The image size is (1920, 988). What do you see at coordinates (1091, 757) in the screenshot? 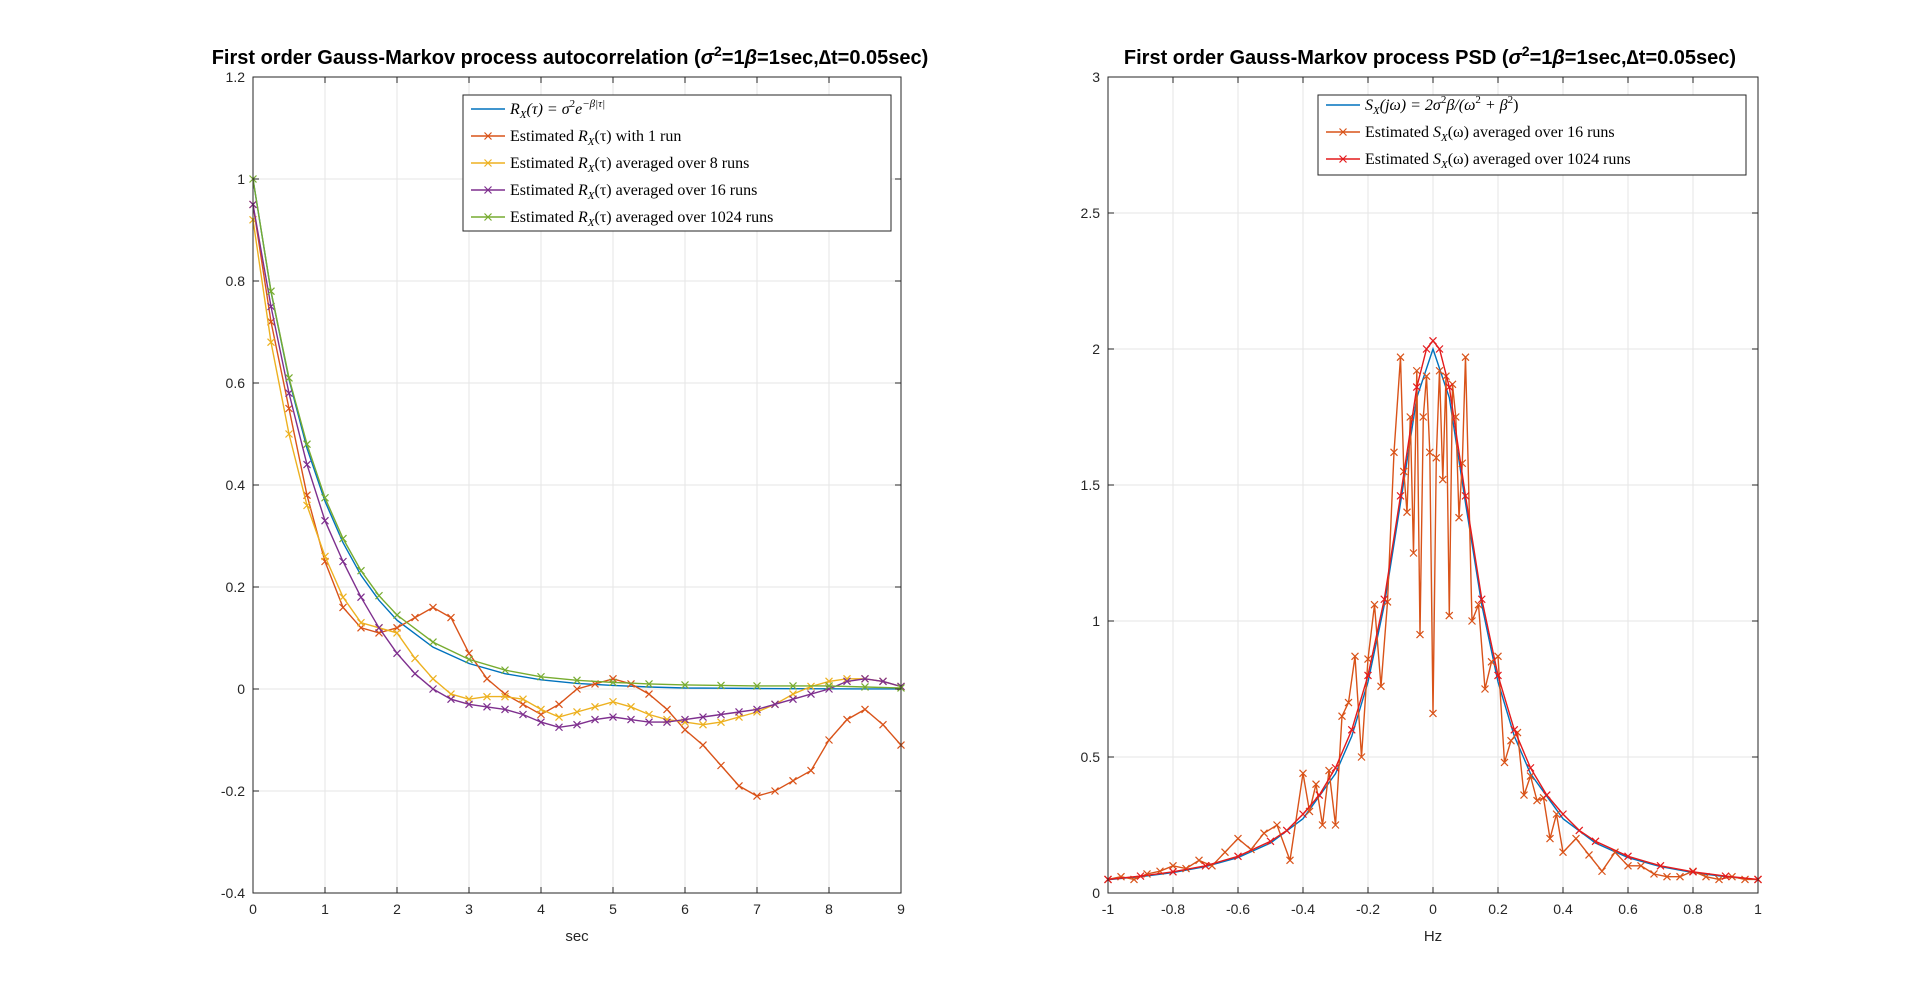
I see `y-tick-label: 0.5` at bounding box center [1091, 757].